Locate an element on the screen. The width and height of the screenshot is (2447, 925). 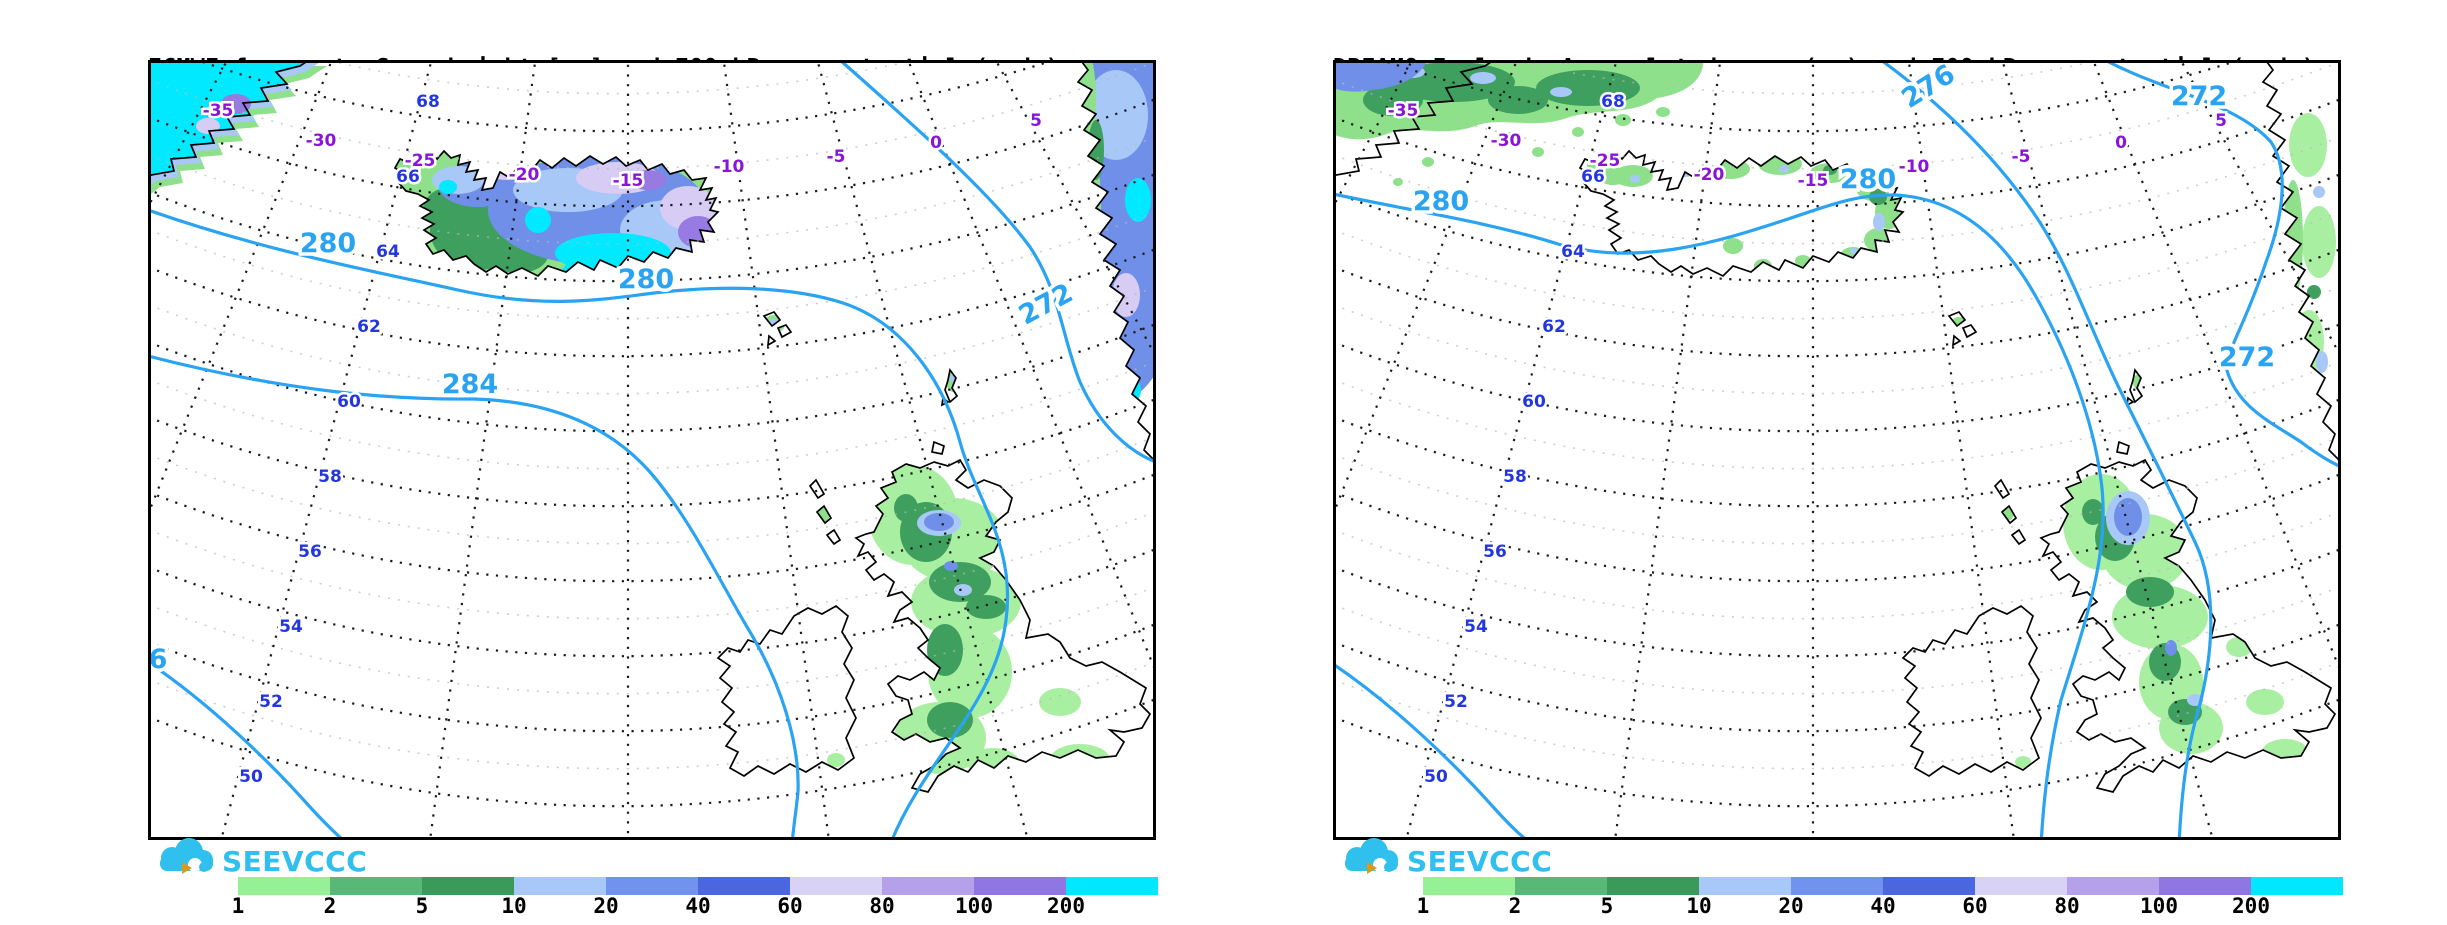
snow-colorbar is located at coordinates (698, 886).